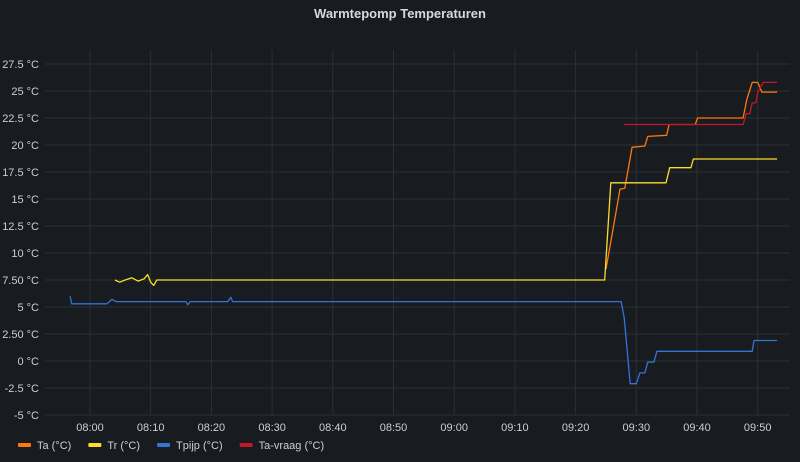  Describe the element at coordinates (20, 281) in the screenshot. I see `y-tick-label: 7.50 °C` at that location.